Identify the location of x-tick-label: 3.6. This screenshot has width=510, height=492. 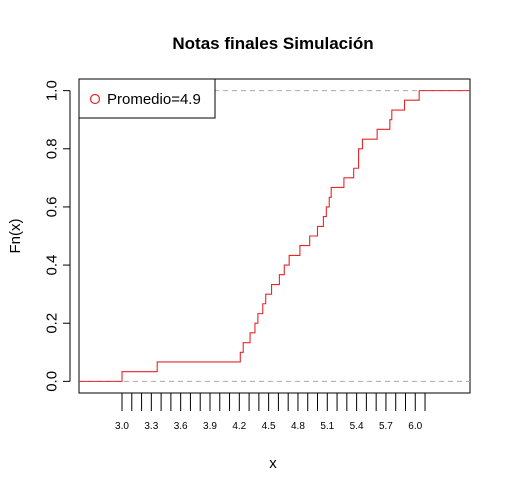
(181, 426).